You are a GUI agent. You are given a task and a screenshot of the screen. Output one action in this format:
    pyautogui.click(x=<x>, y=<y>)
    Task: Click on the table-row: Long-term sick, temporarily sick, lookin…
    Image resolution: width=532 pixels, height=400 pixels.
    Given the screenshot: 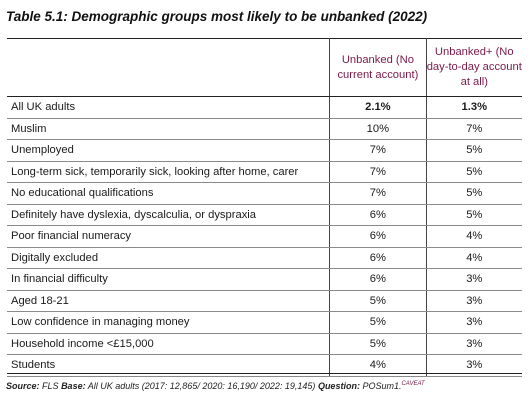 What is the action you would take?
    pyautogui.click(x=264, y=172)
    